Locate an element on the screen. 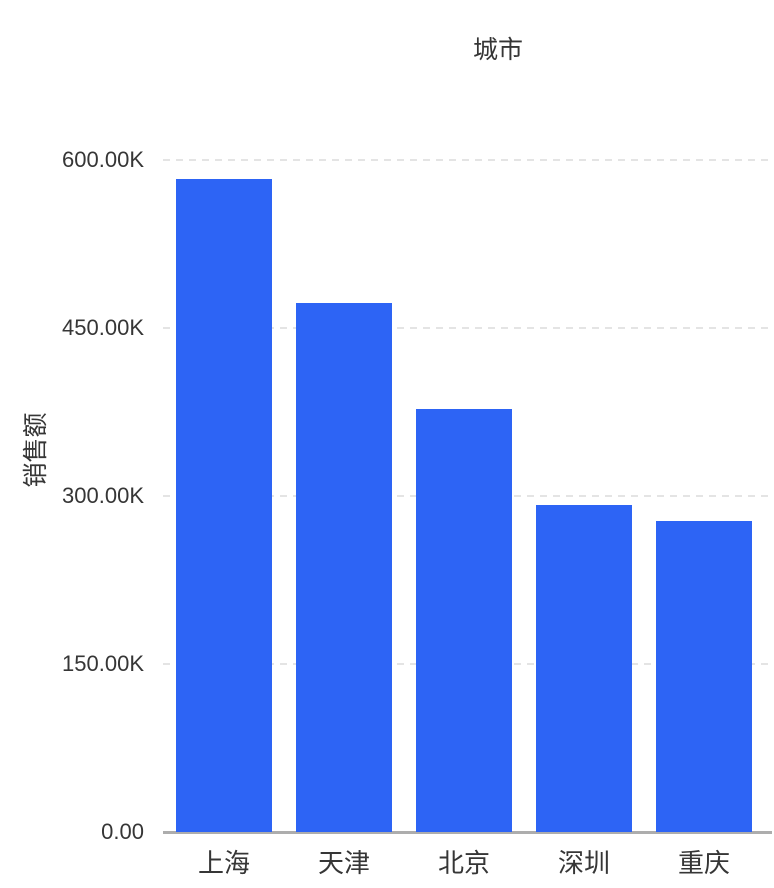  bar-深圳 is located at coordinates (584, 668).